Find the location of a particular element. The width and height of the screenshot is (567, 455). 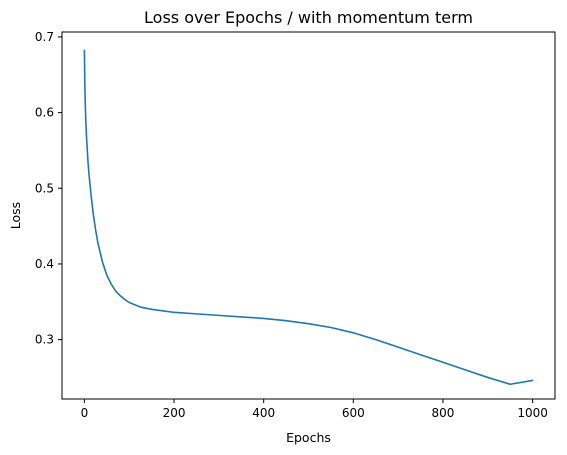

chart-title: Loss over Epochs / with momentum term is located at coordinates (308, 17).